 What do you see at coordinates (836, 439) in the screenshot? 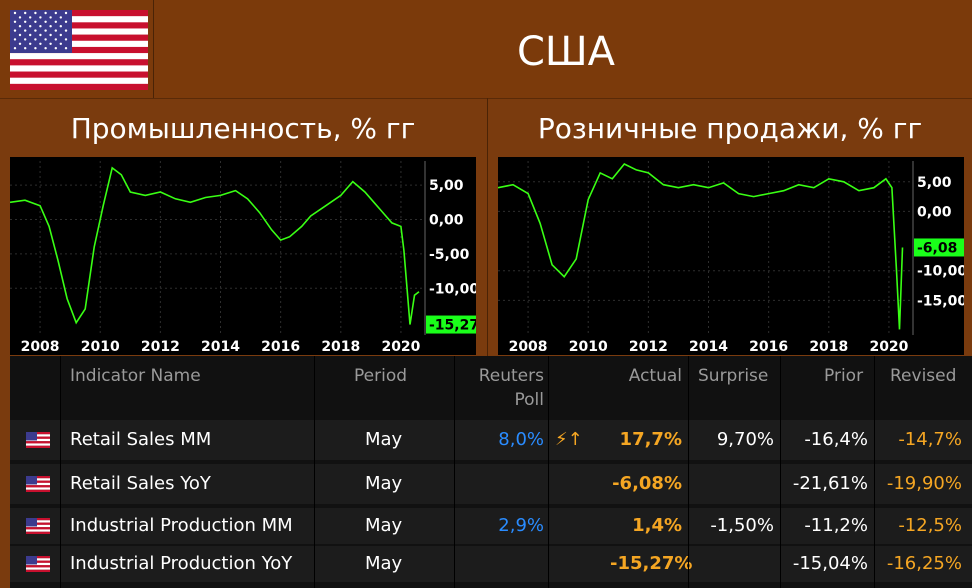
I see `prior-cell: -16,4%` at bounding box center [836, 439].